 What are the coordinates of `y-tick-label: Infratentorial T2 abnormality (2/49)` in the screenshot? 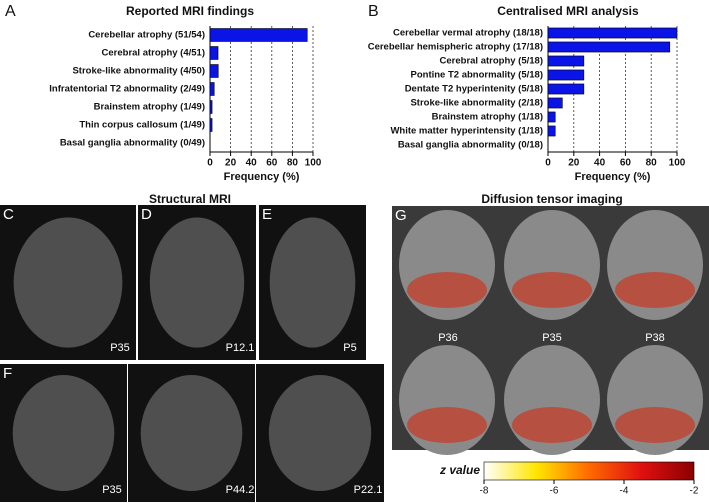 It's located at (127, 89).